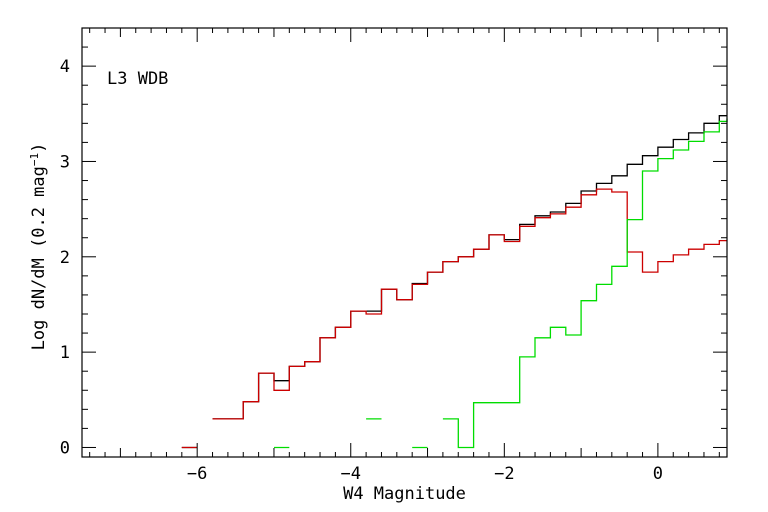 The height and width of the screenshot is (512, 768). I want to click on y-axis-label-main: Log dN/dM (0.2 mag, so click(39, 258).